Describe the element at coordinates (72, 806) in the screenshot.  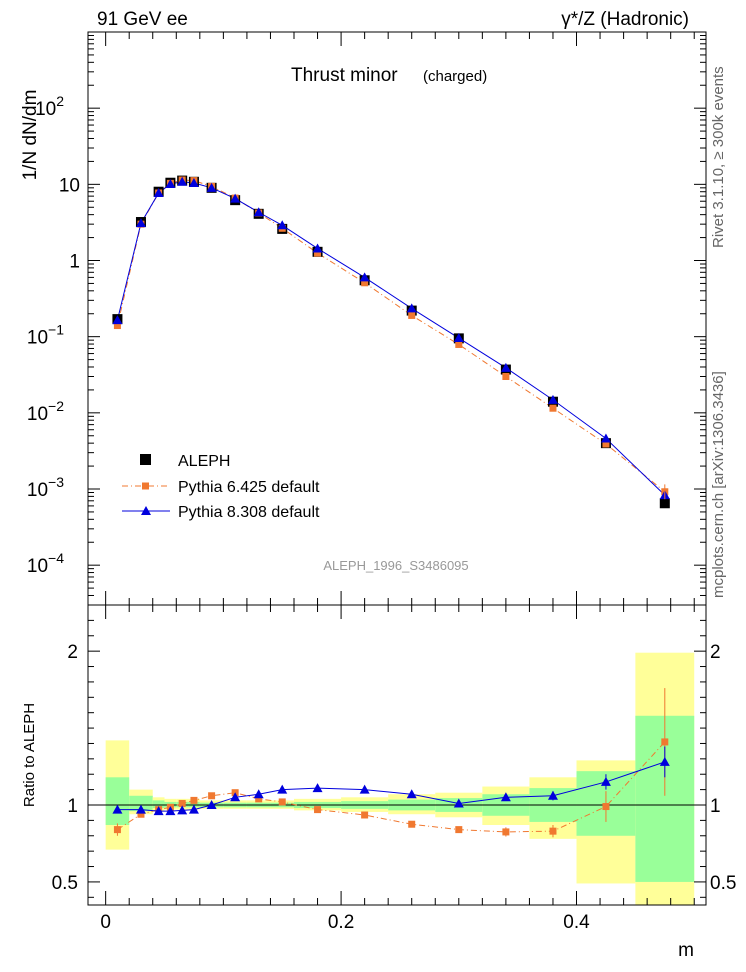
I see `ratio-y-label: 1` at that location.